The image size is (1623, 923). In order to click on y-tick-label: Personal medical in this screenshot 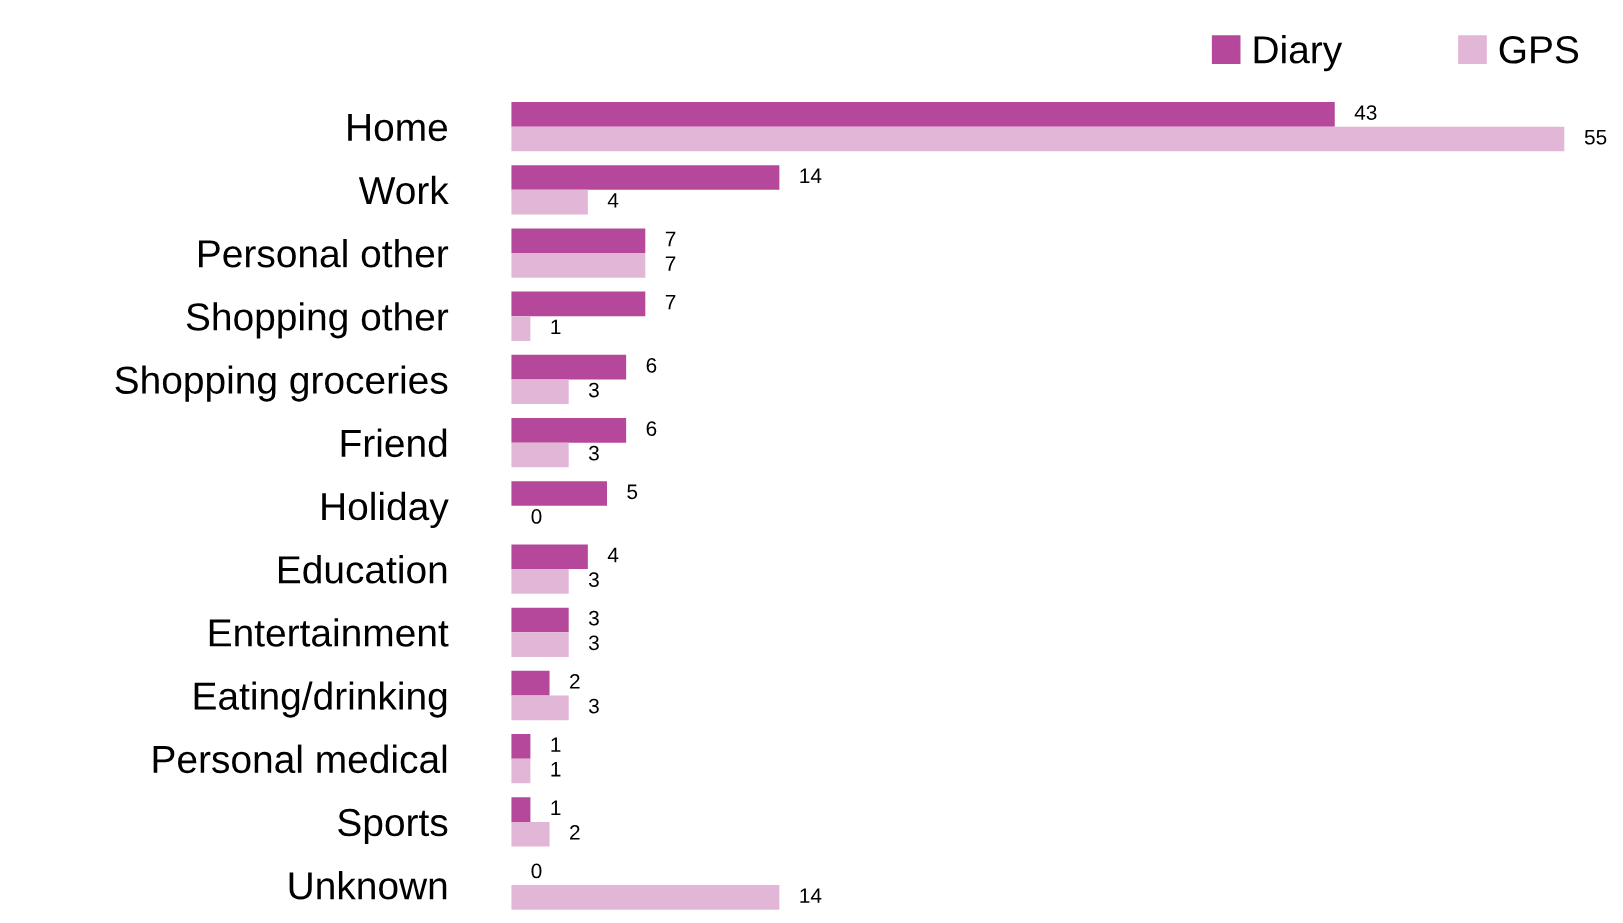, I will do `click(300, 759)`.